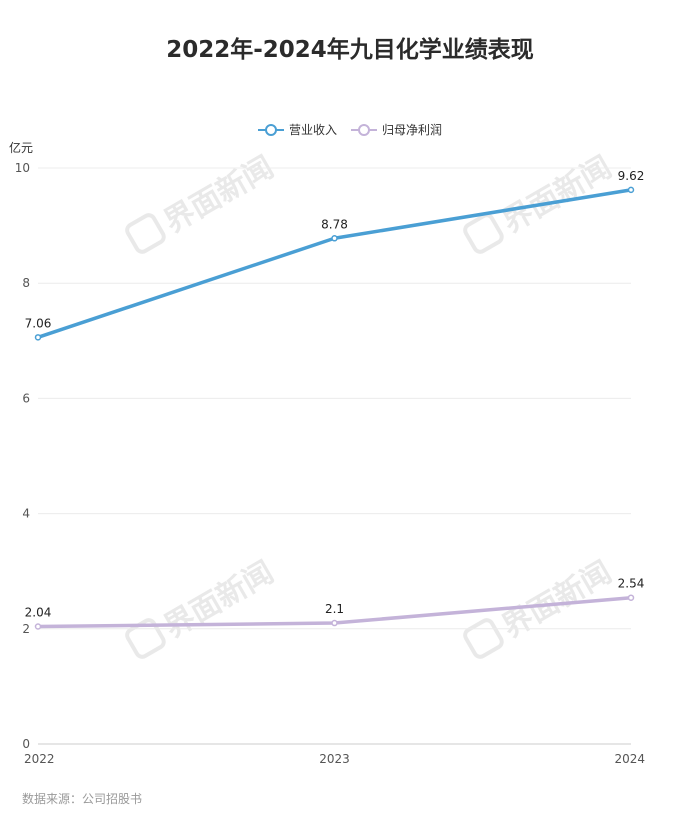  I want to click on data-label: 8.78, so click(334, 224).